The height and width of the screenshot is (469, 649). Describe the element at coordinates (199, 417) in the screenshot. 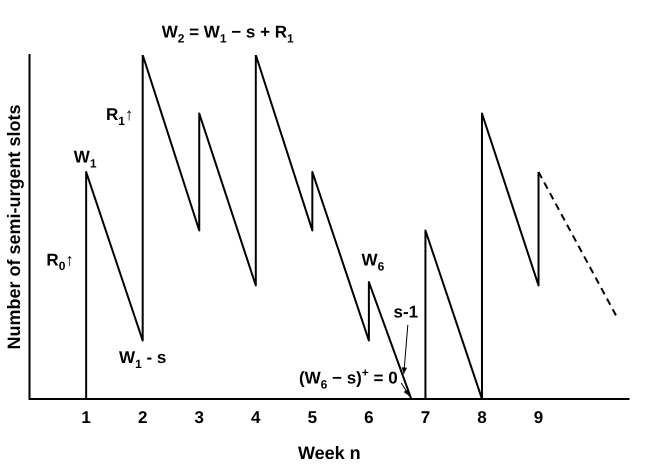

I see `x-tick-label: 3` at that location.